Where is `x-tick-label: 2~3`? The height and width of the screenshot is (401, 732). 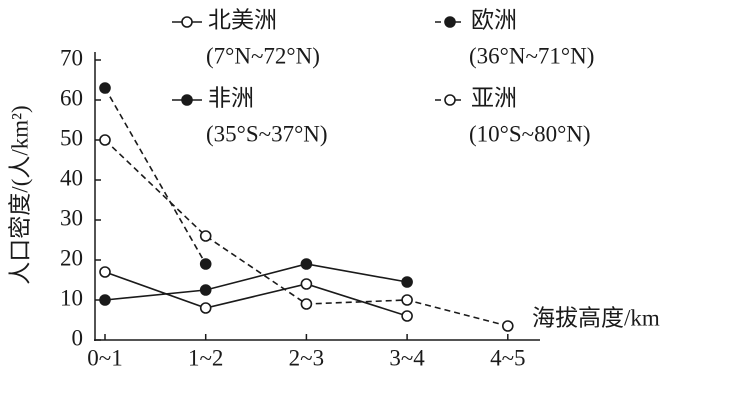 x-tick-label: 2~3 is located at coordinates (306, 357).